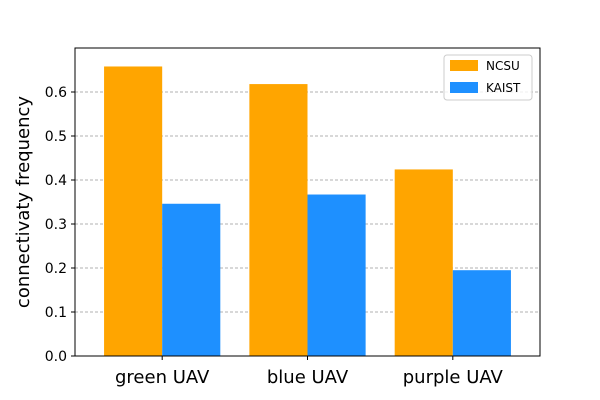 This screenshot has width=600, height=400. I want to click on legend: NCSU KAIST, so click(488, 77).